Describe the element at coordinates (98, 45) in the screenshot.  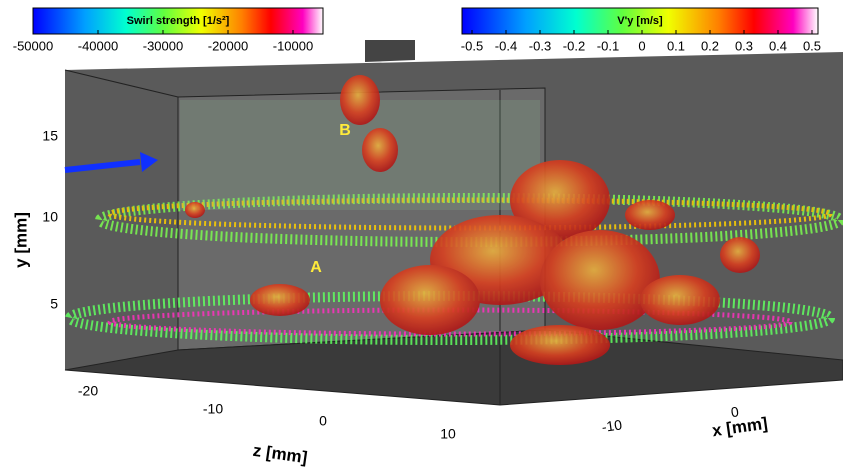
I see `colorbar-tick-label: -40000` at that location.